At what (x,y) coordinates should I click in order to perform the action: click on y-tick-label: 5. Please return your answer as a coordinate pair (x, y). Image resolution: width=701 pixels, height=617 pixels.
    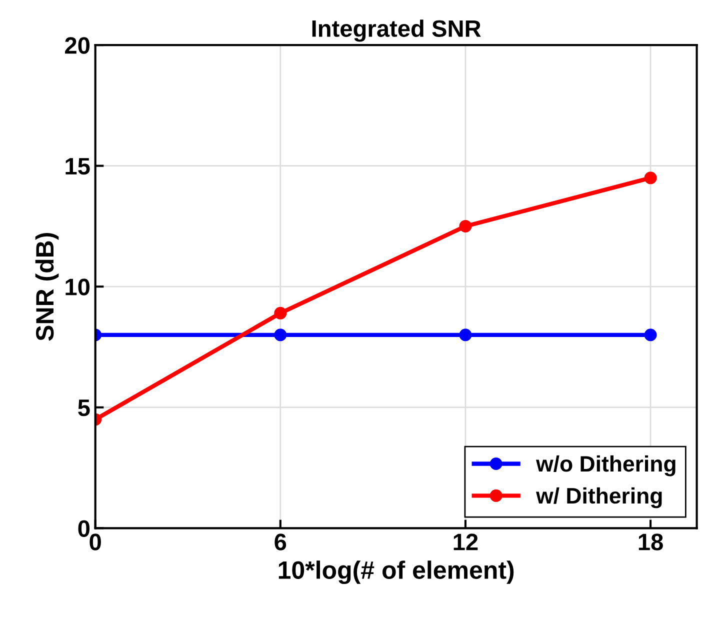
    Looking at the image, I should click on (84, 408).